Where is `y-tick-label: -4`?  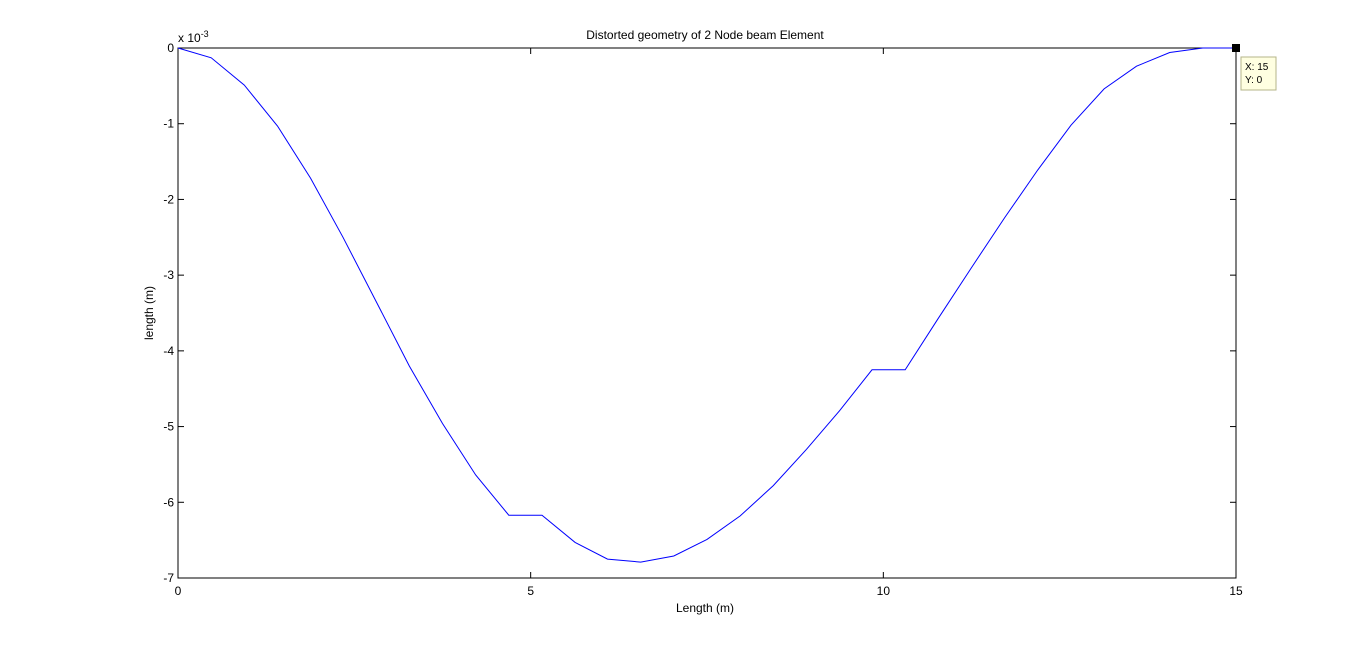
y-tick-label: -4 is located at coordinates (168, 351).